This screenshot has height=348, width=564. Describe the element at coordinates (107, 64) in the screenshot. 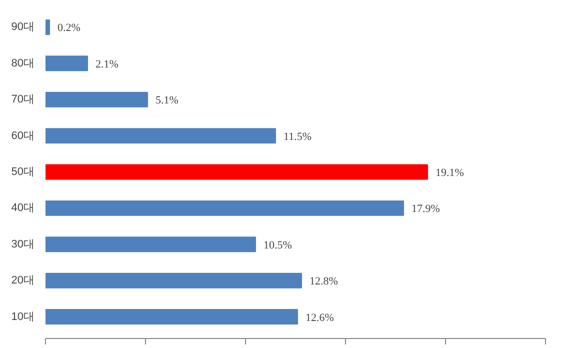

I see `data-label: 2.1%` at that location.